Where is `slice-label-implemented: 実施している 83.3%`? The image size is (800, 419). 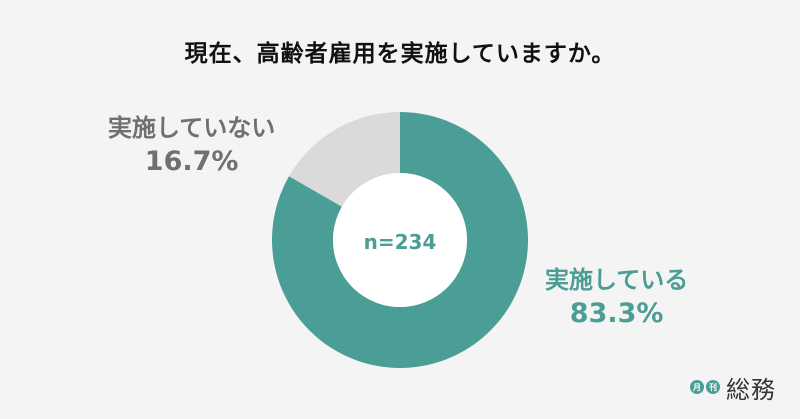 slice-label-implemented: 実施している 83.3% is located at coordinates (616, 298).